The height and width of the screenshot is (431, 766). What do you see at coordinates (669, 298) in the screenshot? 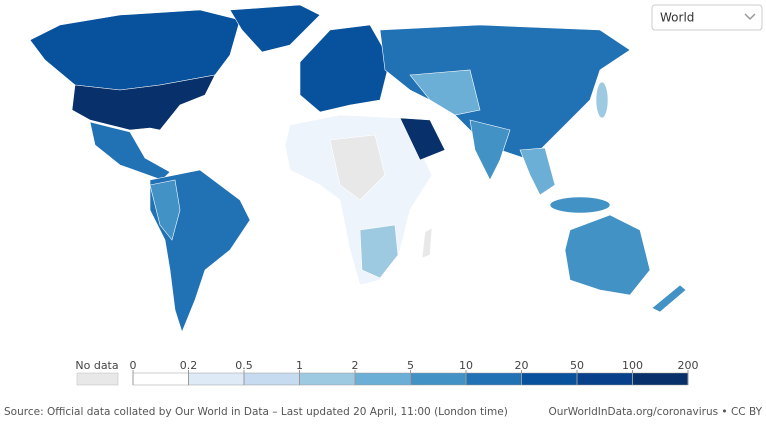
I see `new-zealand` at bounding box center [669, 298].